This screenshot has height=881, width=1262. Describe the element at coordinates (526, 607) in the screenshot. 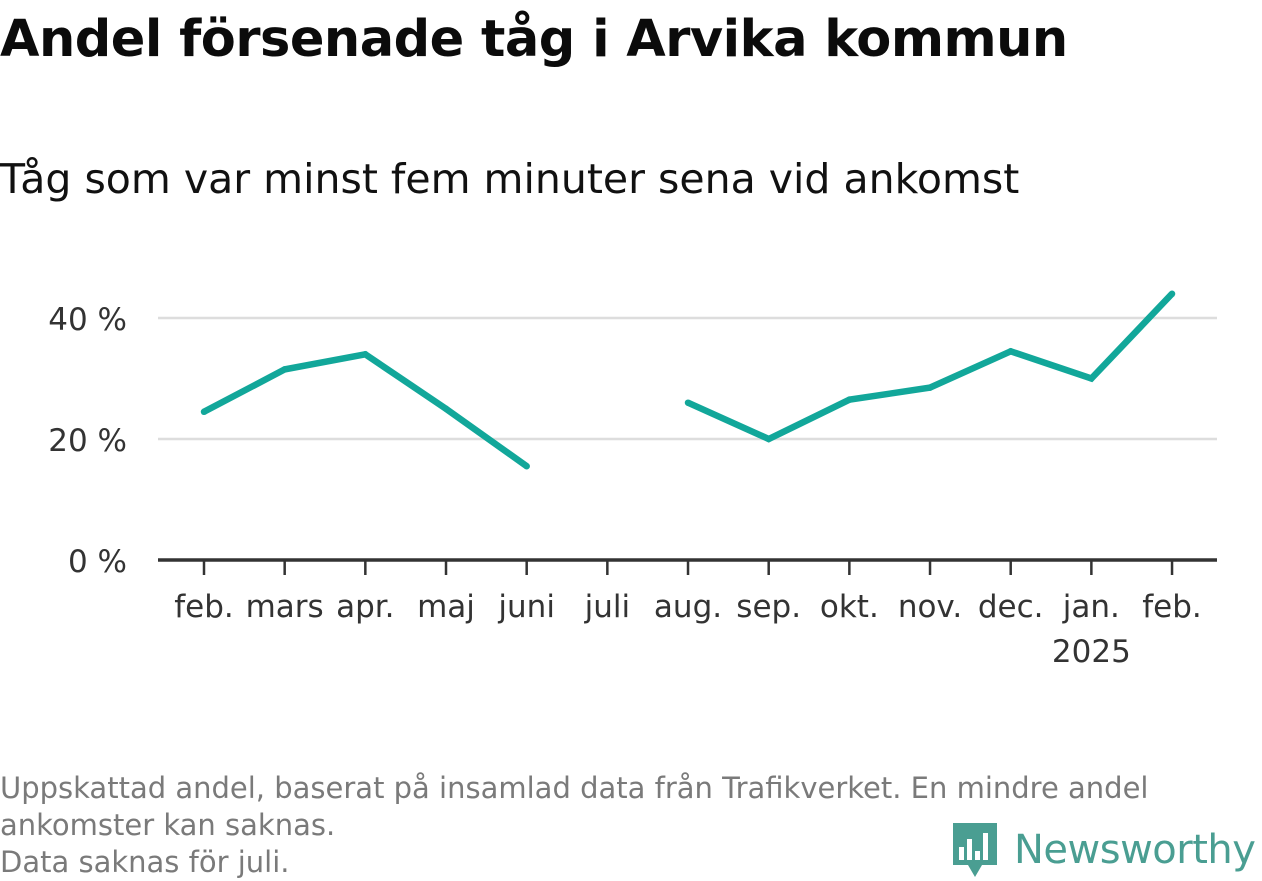

I see `x-tick-label: juni` at that location.